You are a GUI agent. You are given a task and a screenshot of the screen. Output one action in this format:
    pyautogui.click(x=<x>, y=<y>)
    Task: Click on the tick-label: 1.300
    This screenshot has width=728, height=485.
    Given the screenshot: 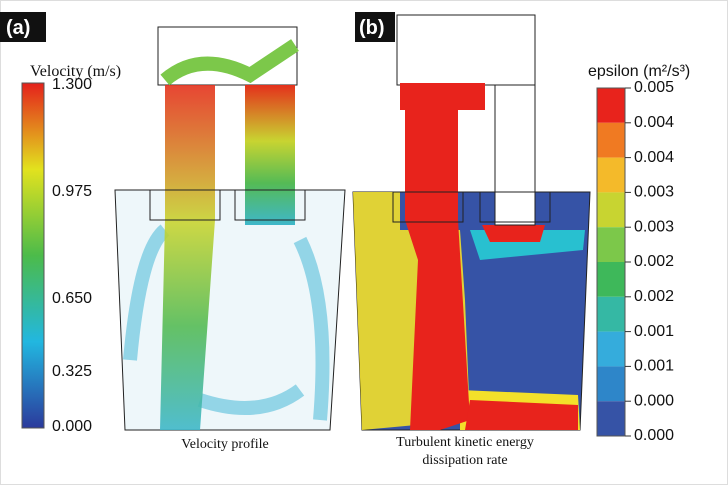 What is the action you would take?
    pyautogui.click(x=72, y=84)
    